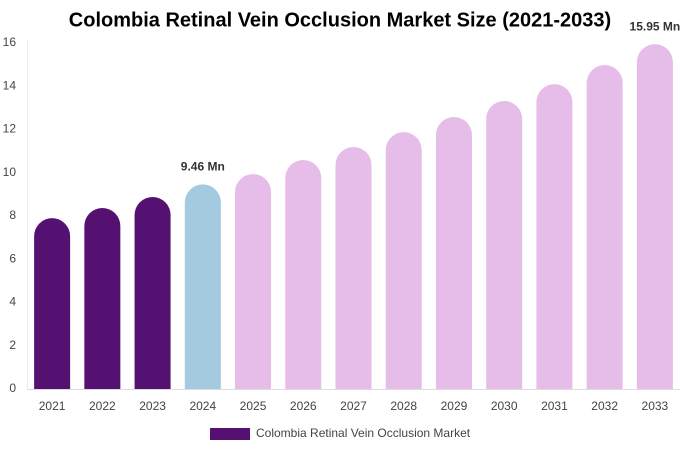 This screenshot has width=680, height=450. I want to click on x-tick-label: 2023, so click(152, 406).